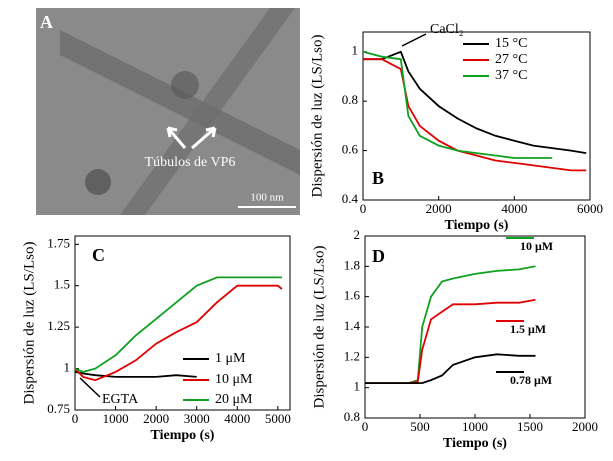 Image resolution: width=613 pixels, height=461 pixels. Describe the element at coordinates (352, 295) in the screenshot. I see `y-tick-label: 1.6` at that location.